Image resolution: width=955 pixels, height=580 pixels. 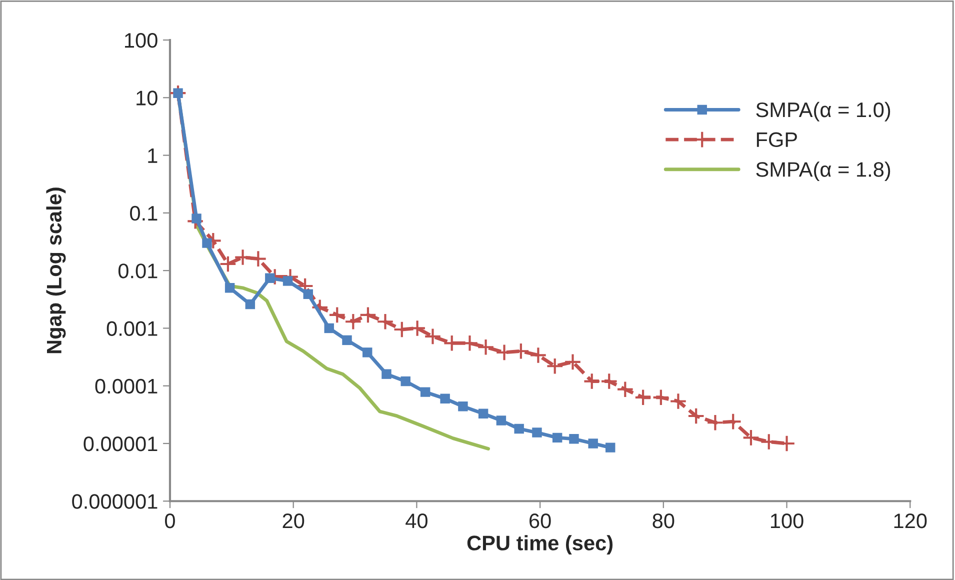 What do you see at coordinates (787, 520) in the screenshot?
I see `x-tick-label: 100` at bounding box center [787, 520].